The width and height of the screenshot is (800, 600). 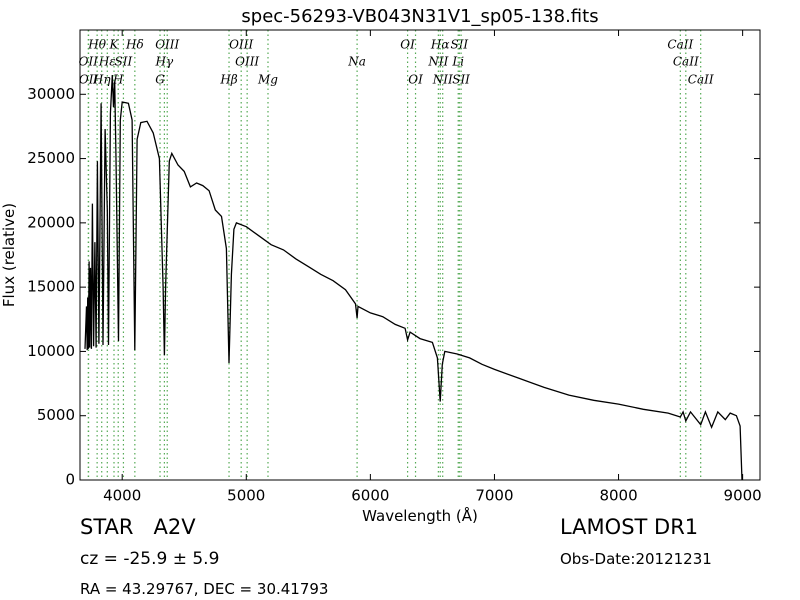 I want to click on y-tick-label: 5000, so click(x=56, y=415).